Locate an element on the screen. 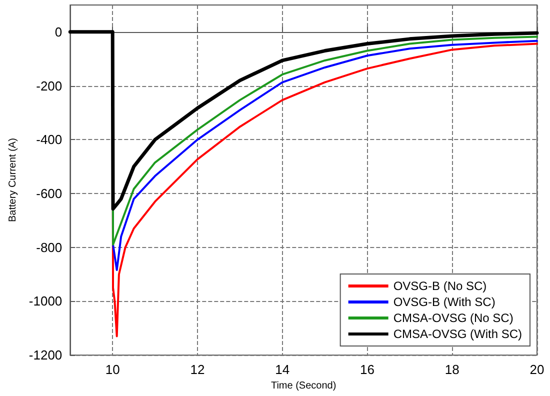 This screenshot has height=396, width=550. x-axis-title: Time (Second) is located at coordinates (303, 386).